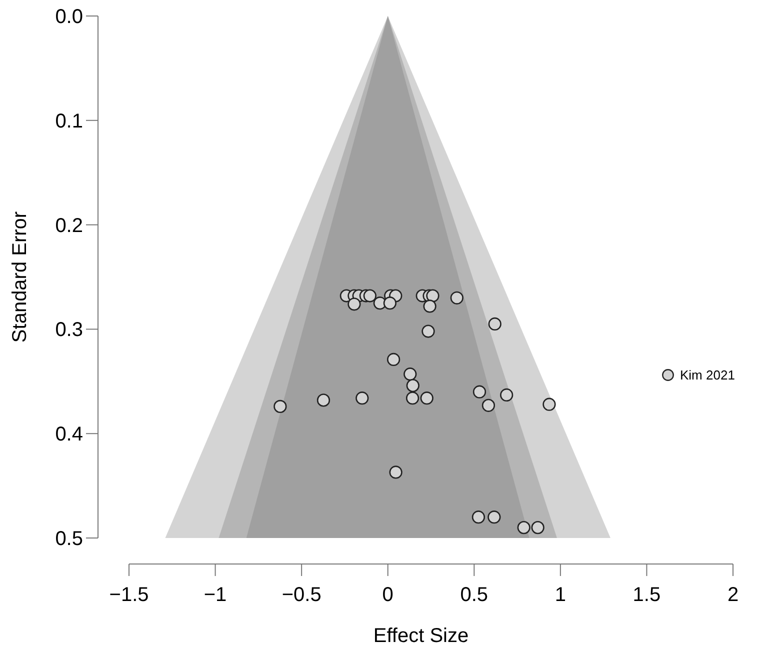 The width and height of the screenshot is (758, 653). Describe the element at coordinates (69, 539) in the screenshot. I see `y-tick-label: 0.5` at that location.